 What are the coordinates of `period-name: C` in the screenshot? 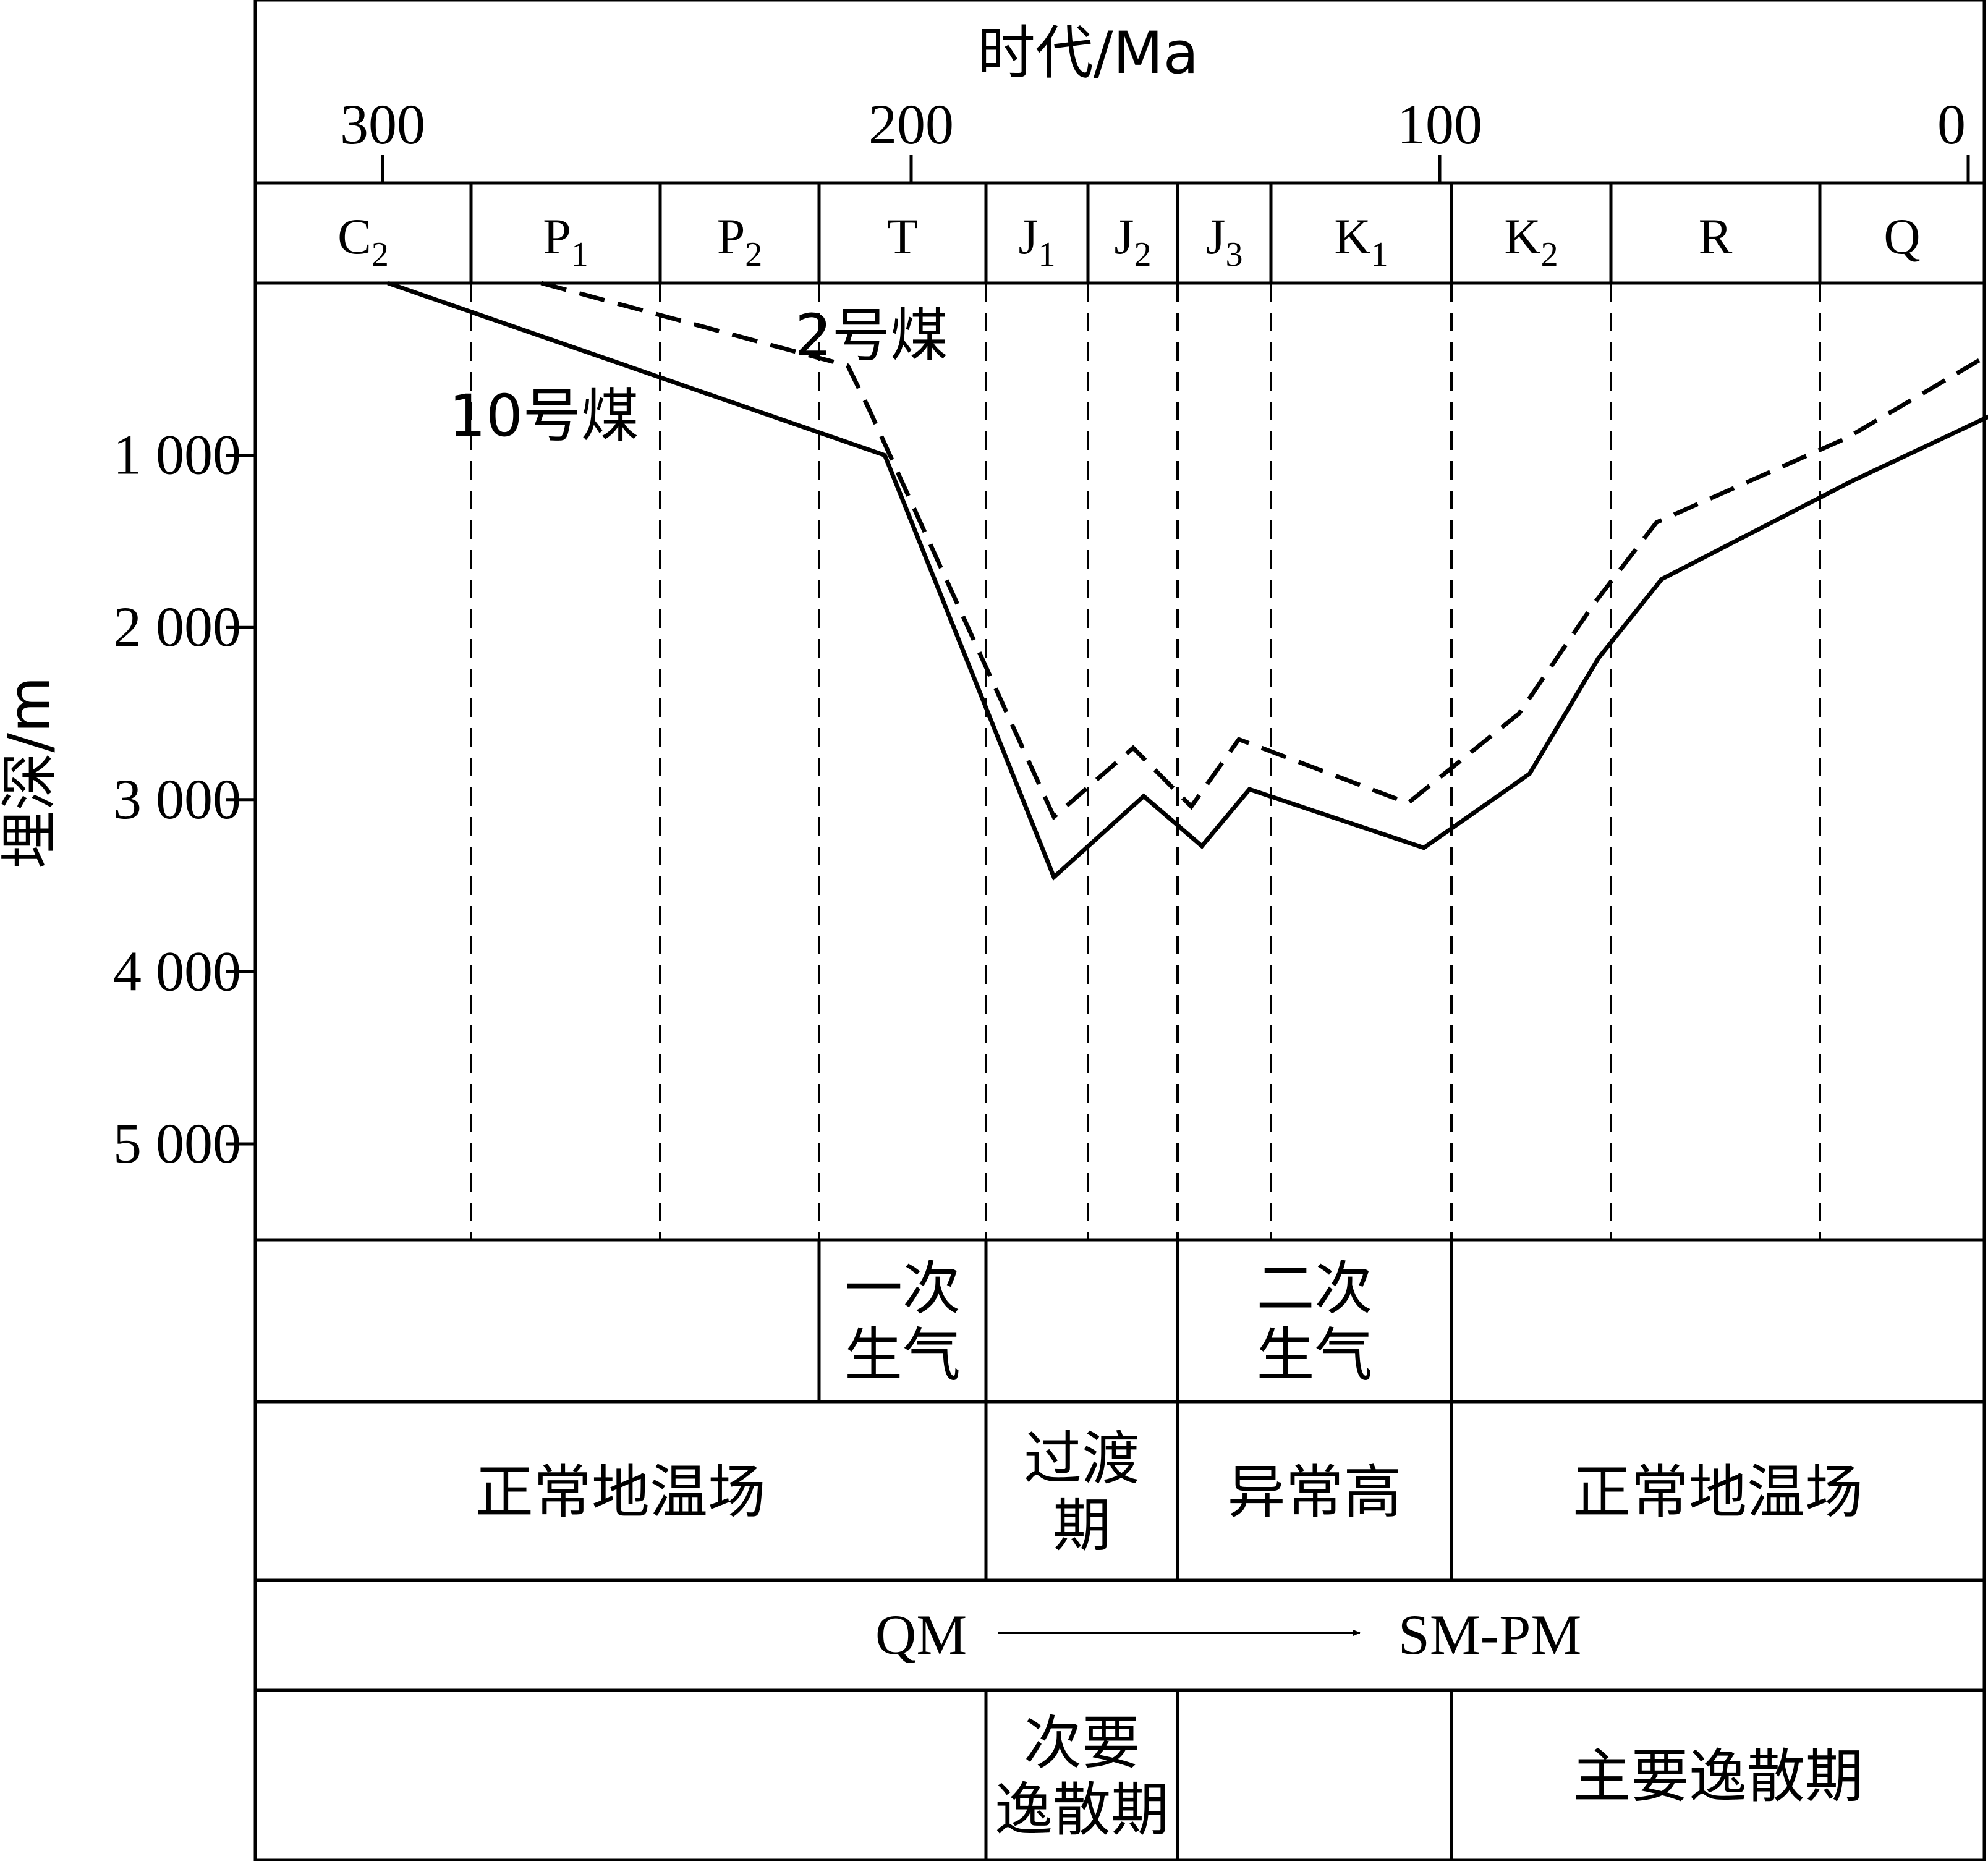 It's located at (355, 236).